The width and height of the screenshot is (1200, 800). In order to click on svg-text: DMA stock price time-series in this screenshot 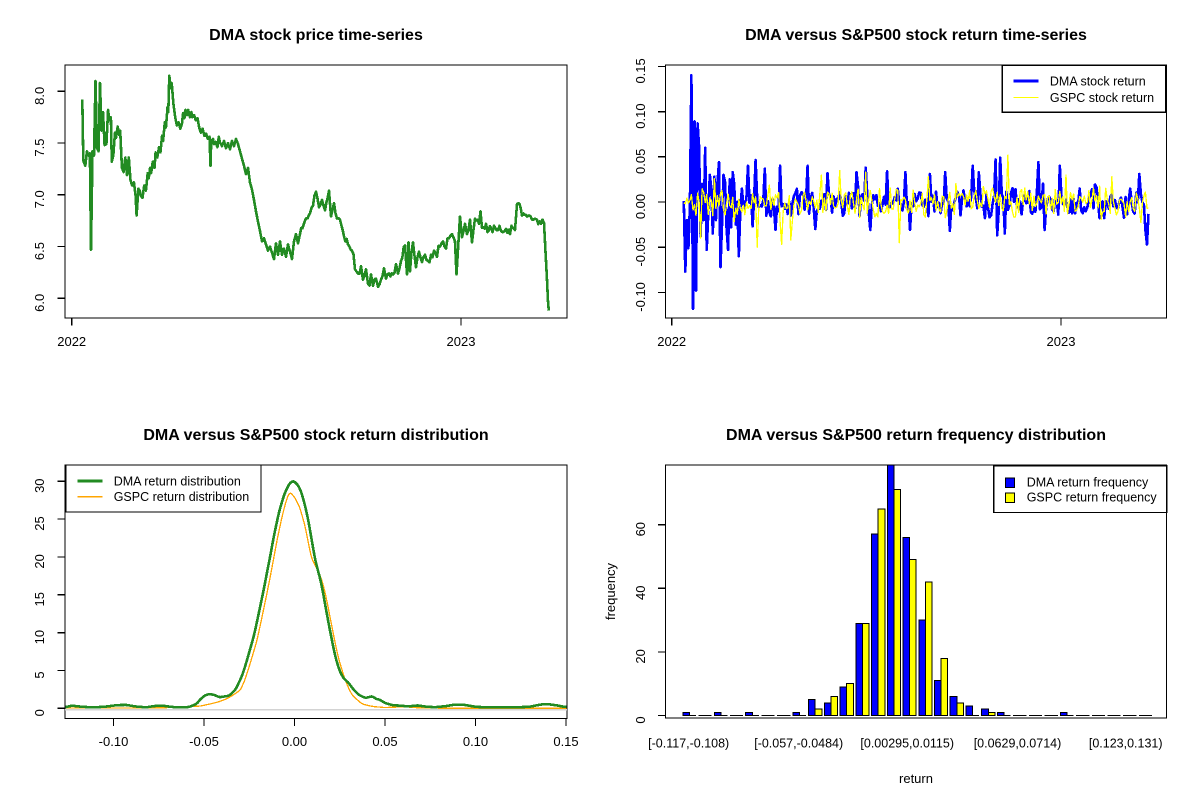, I will do `click(316, 35)`.